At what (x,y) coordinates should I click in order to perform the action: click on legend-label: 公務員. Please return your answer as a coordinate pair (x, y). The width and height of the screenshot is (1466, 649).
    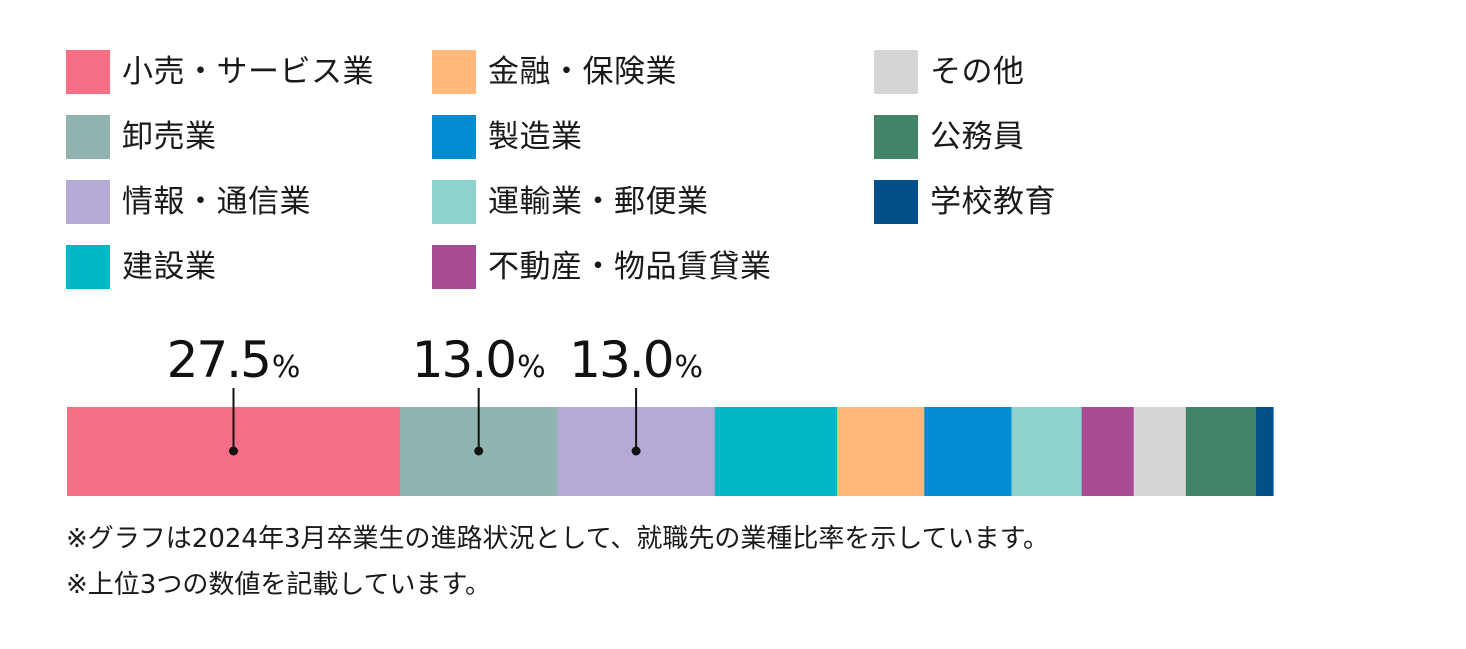
    Looking at the image, I should click on (977, 137).